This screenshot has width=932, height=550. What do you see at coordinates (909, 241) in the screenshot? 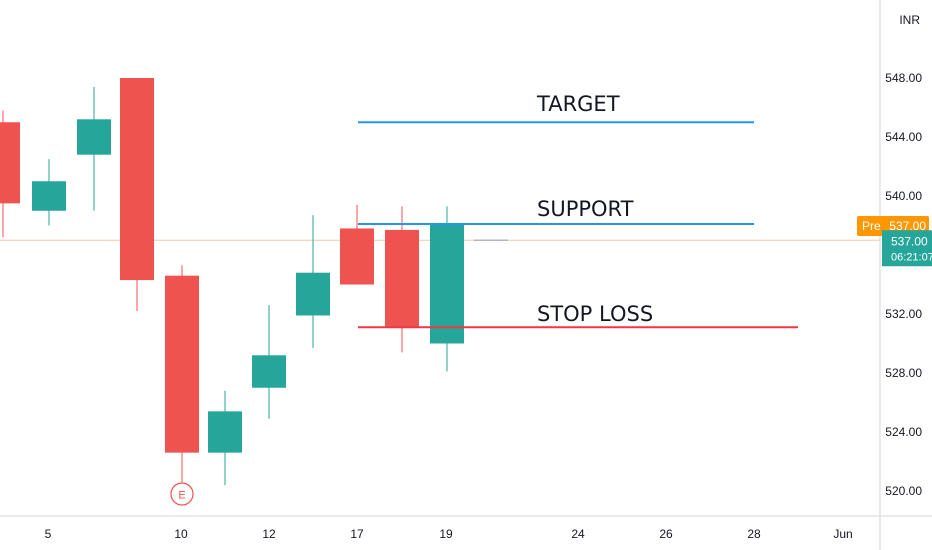
I see `last-price-value: 537.00` at bounding box center [909, 241].